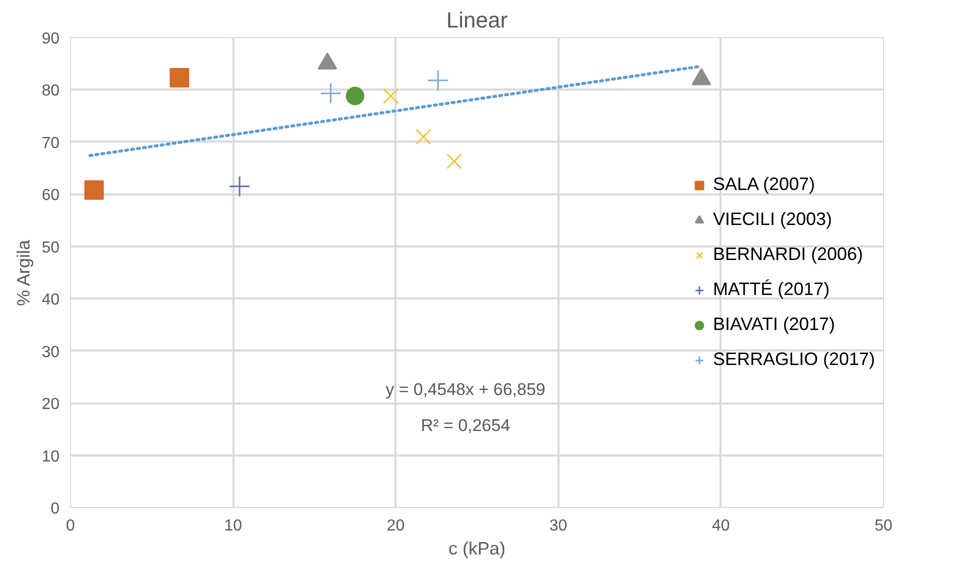 This screenshot has width=953, height=579. Describe the element at coordinates (55, 509) in the screenshot. I see `y-tick-label: 0` at that location.